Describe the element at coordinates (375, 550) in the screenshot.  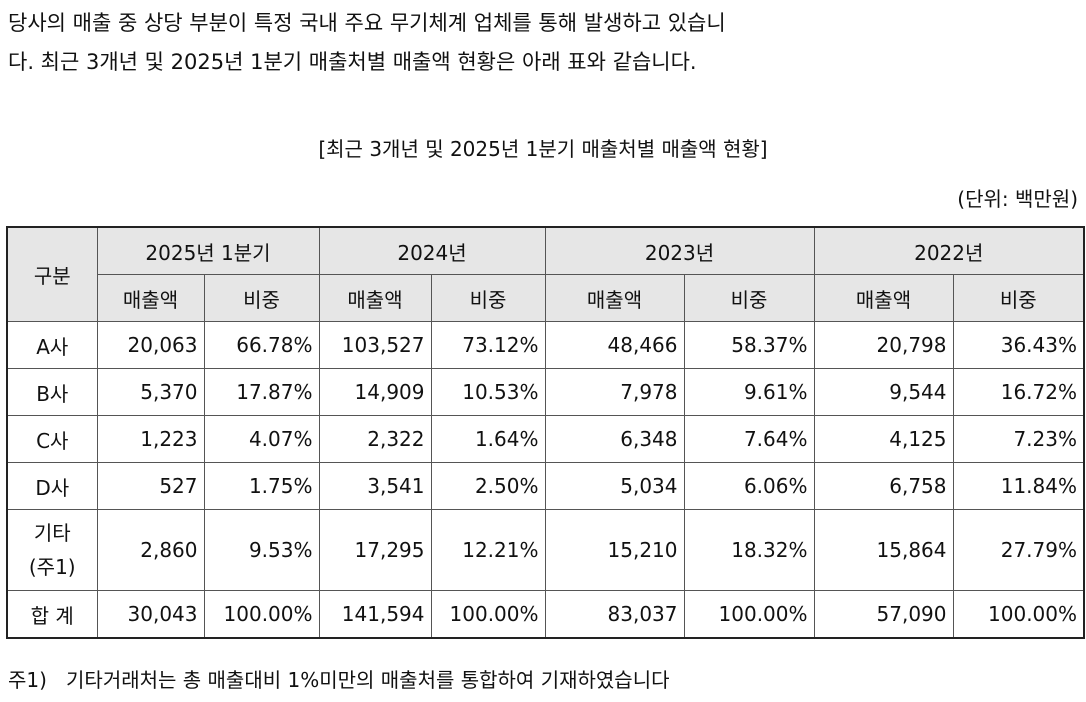
I see `table-cell: 17,295` at that location.